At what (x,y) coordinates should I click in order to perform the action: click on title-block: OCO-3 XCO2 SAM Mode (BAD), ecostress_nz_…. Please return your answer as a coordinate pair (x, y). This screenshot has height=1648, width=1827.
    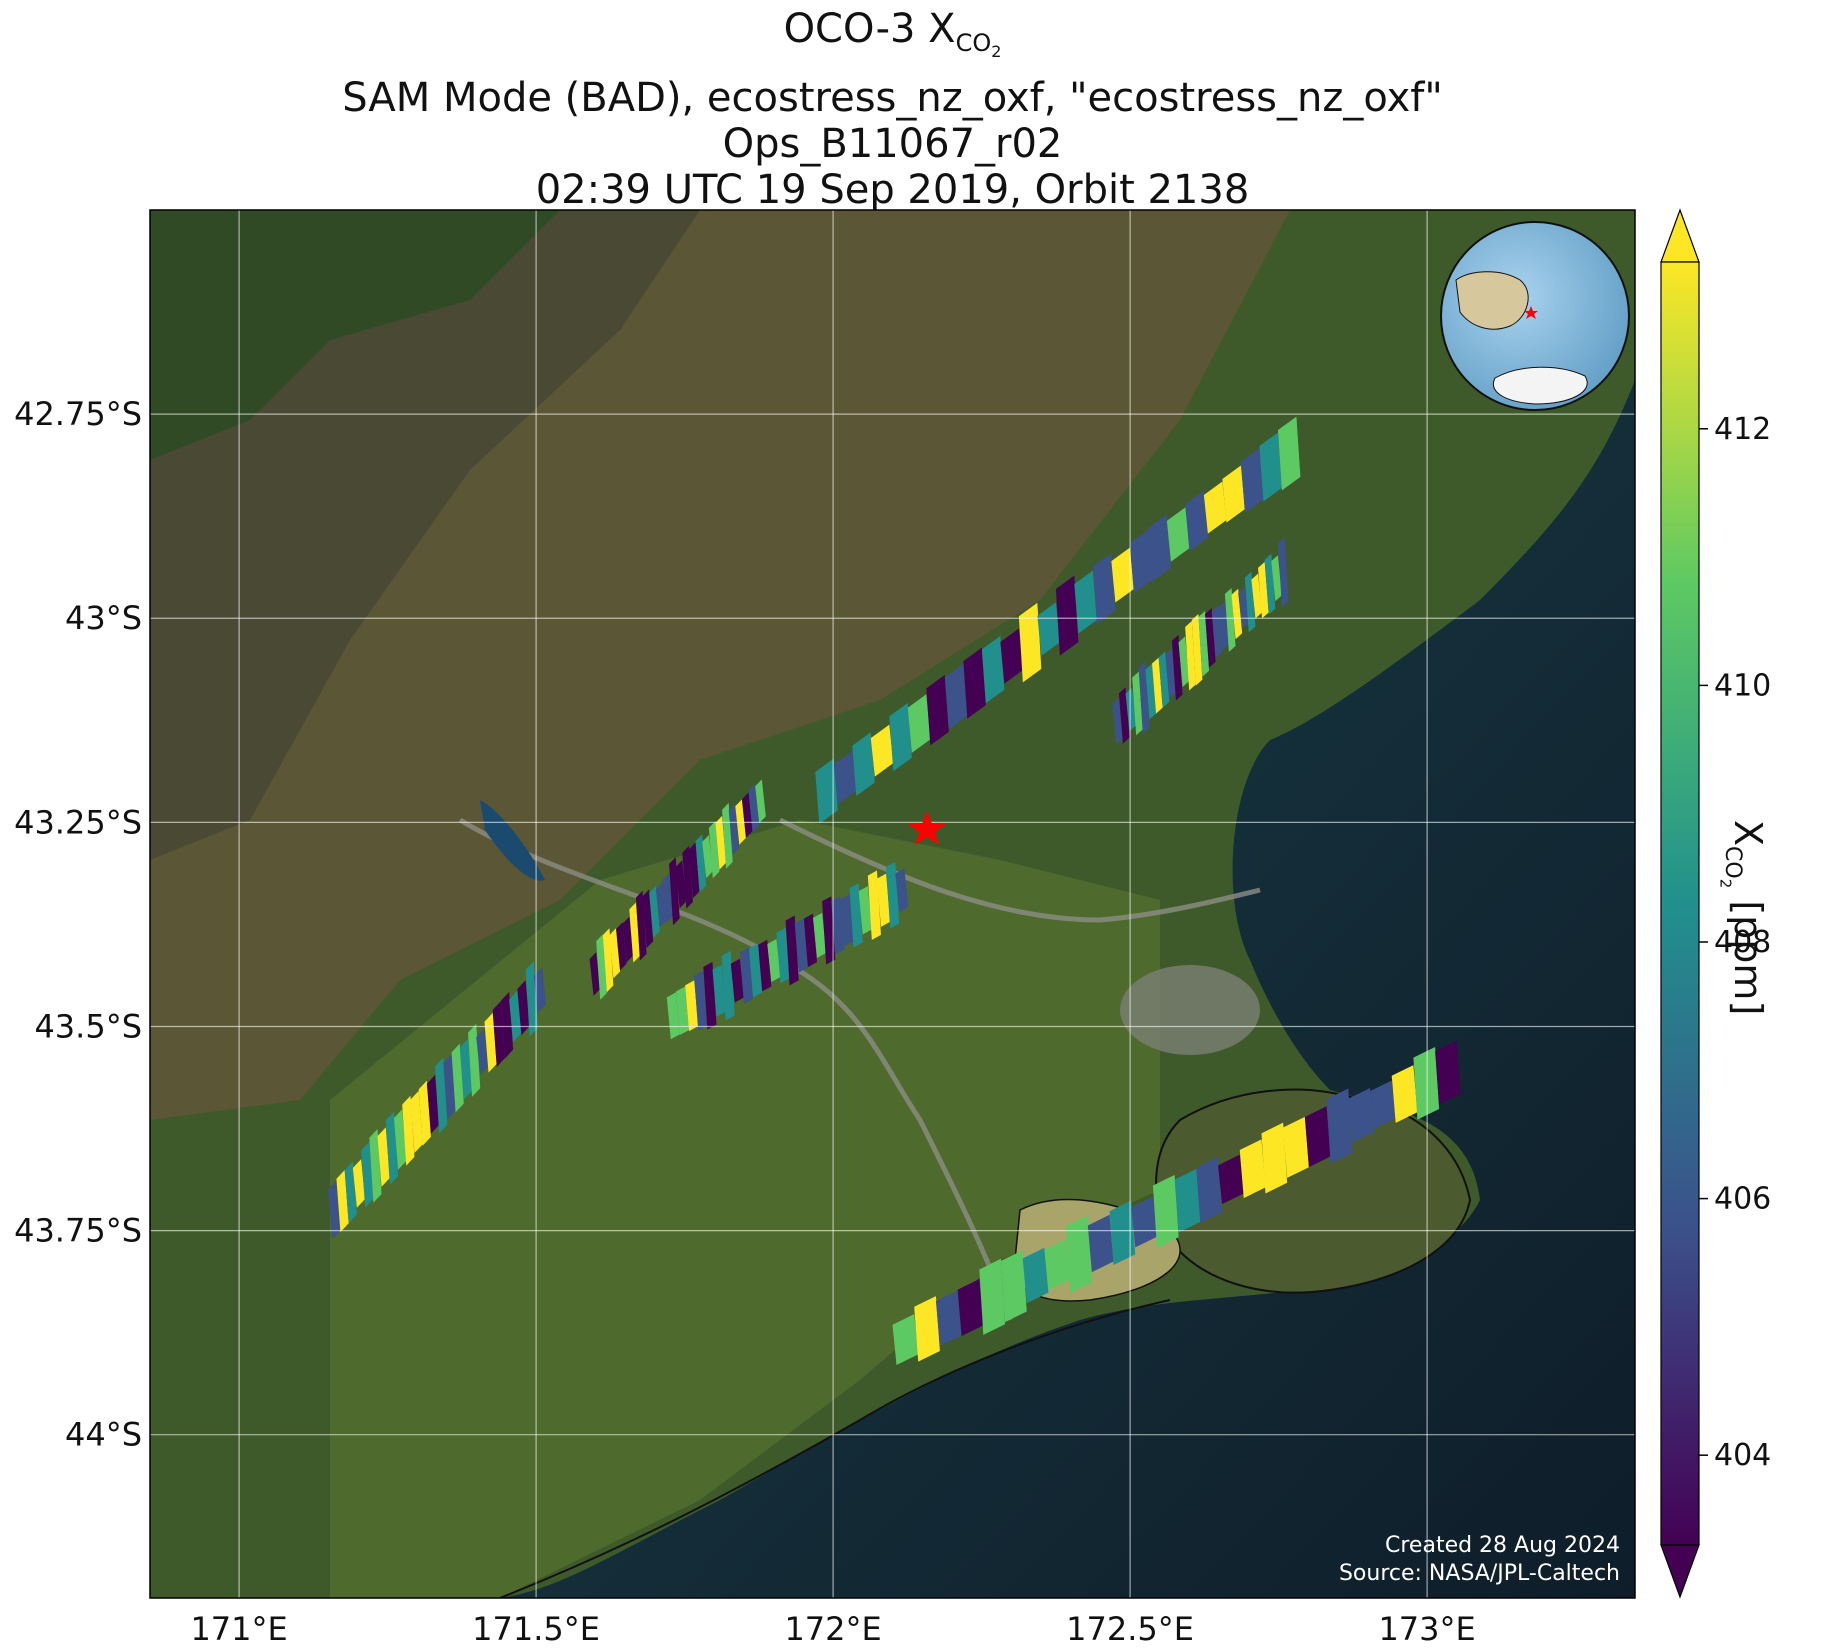
    Looking at the image, I should click on (892, 109).